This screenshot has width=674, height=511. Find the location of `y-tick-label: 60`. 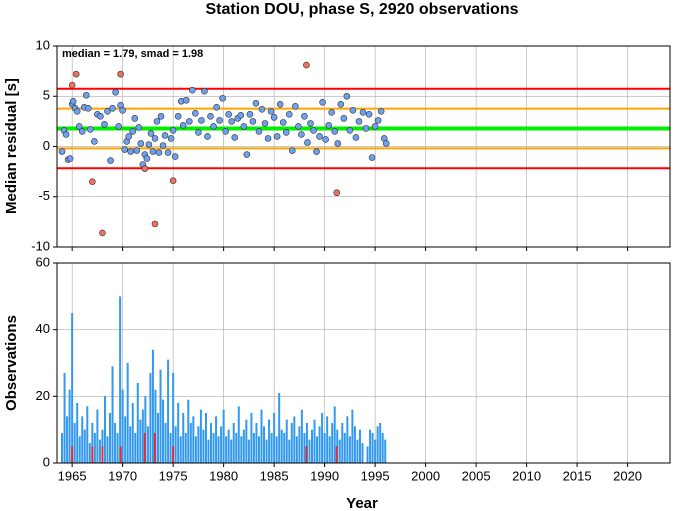

y-tick-label: 60 is located at coordinates (43, 261).